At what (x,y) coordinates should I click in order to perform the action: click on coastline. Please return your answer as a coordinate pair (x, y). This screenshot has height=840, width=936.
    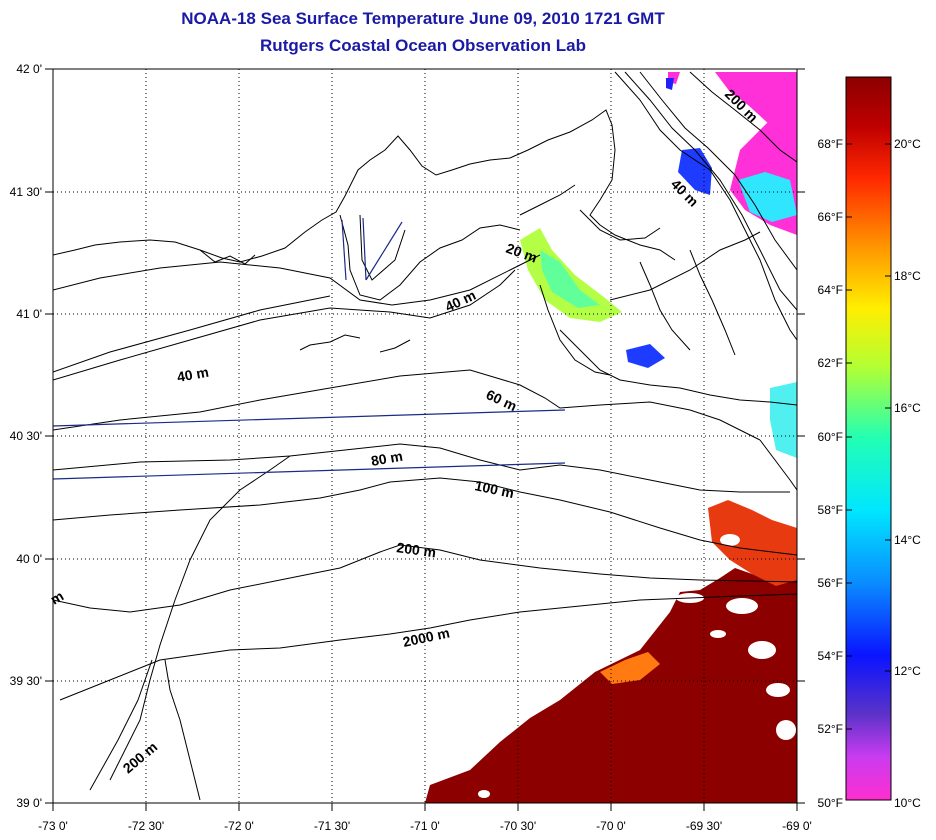
    Looking at the image, I should click on (364, 186).